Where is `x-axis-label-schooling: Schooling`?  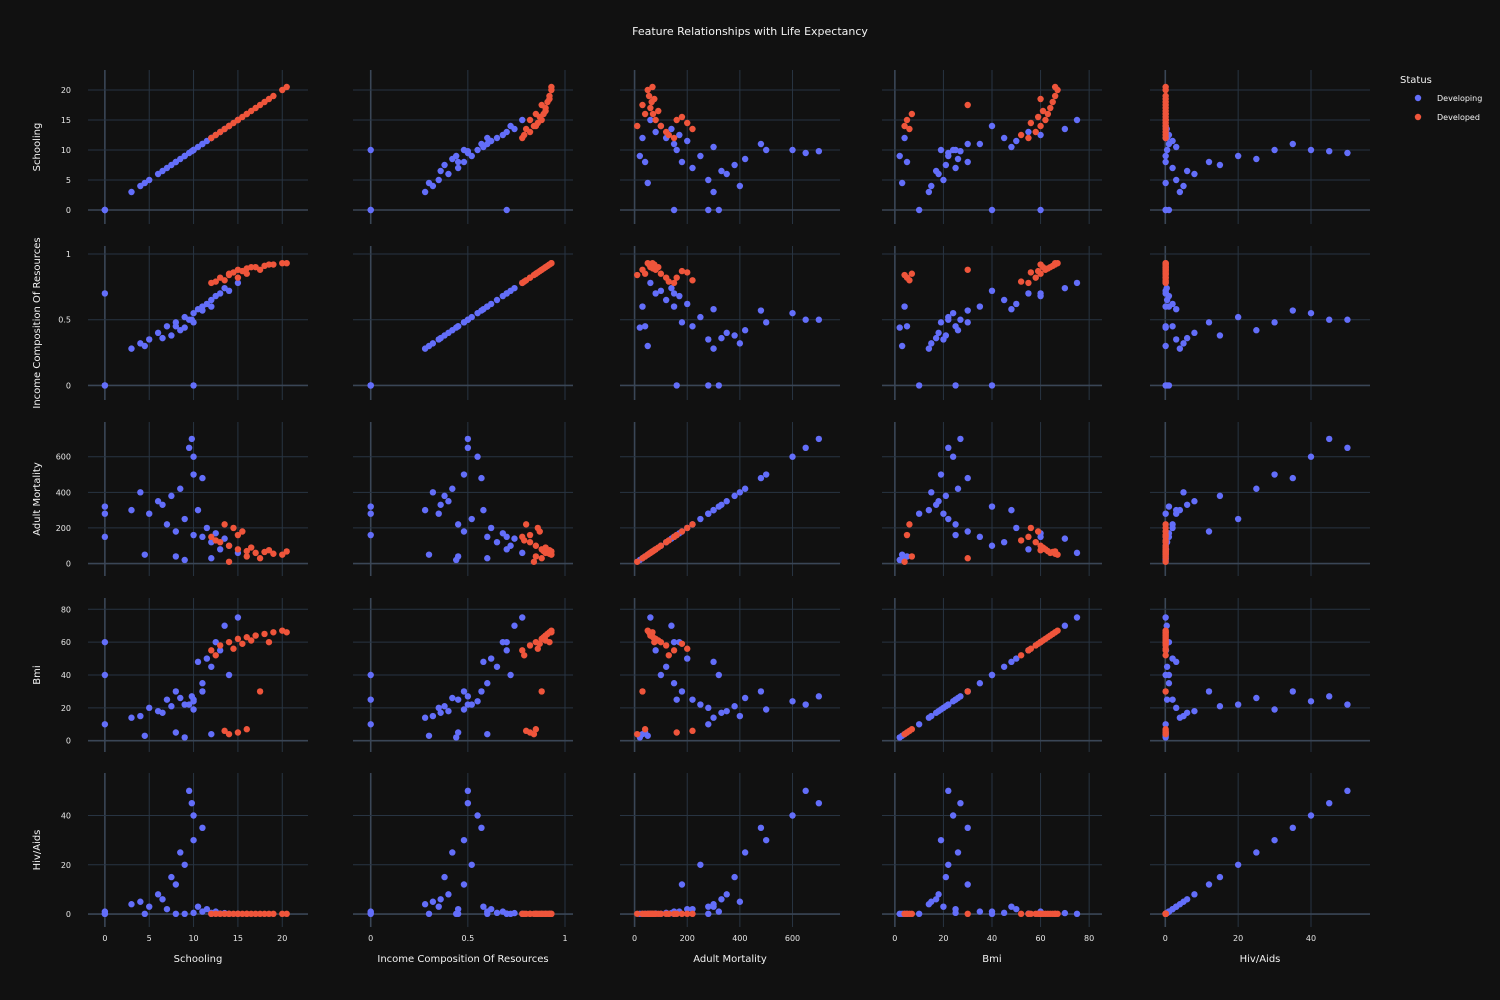
x-axis-label-schooling: Schooling is located at coordinates (198, 959).